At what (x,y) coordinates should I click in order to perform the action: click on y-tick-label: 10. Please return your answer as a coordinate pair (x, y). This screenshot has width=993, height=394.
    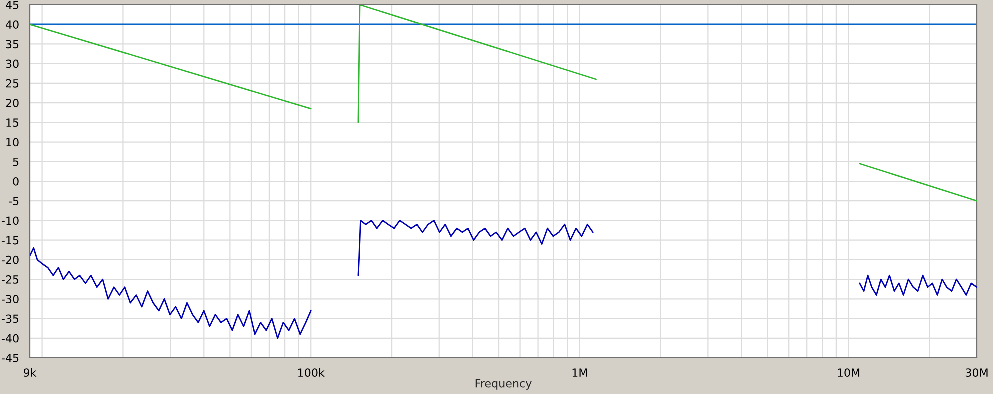
    Looking at the image, I should click on (12, 142).